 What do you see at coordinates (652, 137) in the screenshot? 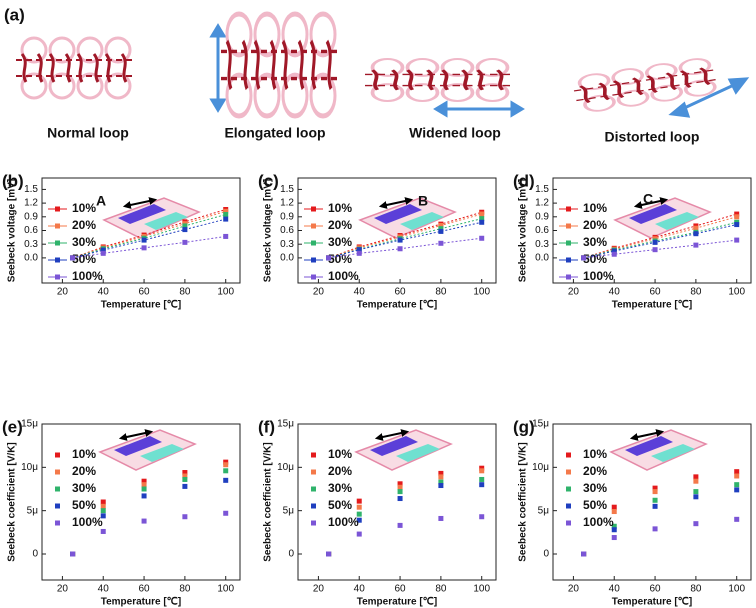
I see `loop-caption: Distorted loop` at bounding box center [652, 137].